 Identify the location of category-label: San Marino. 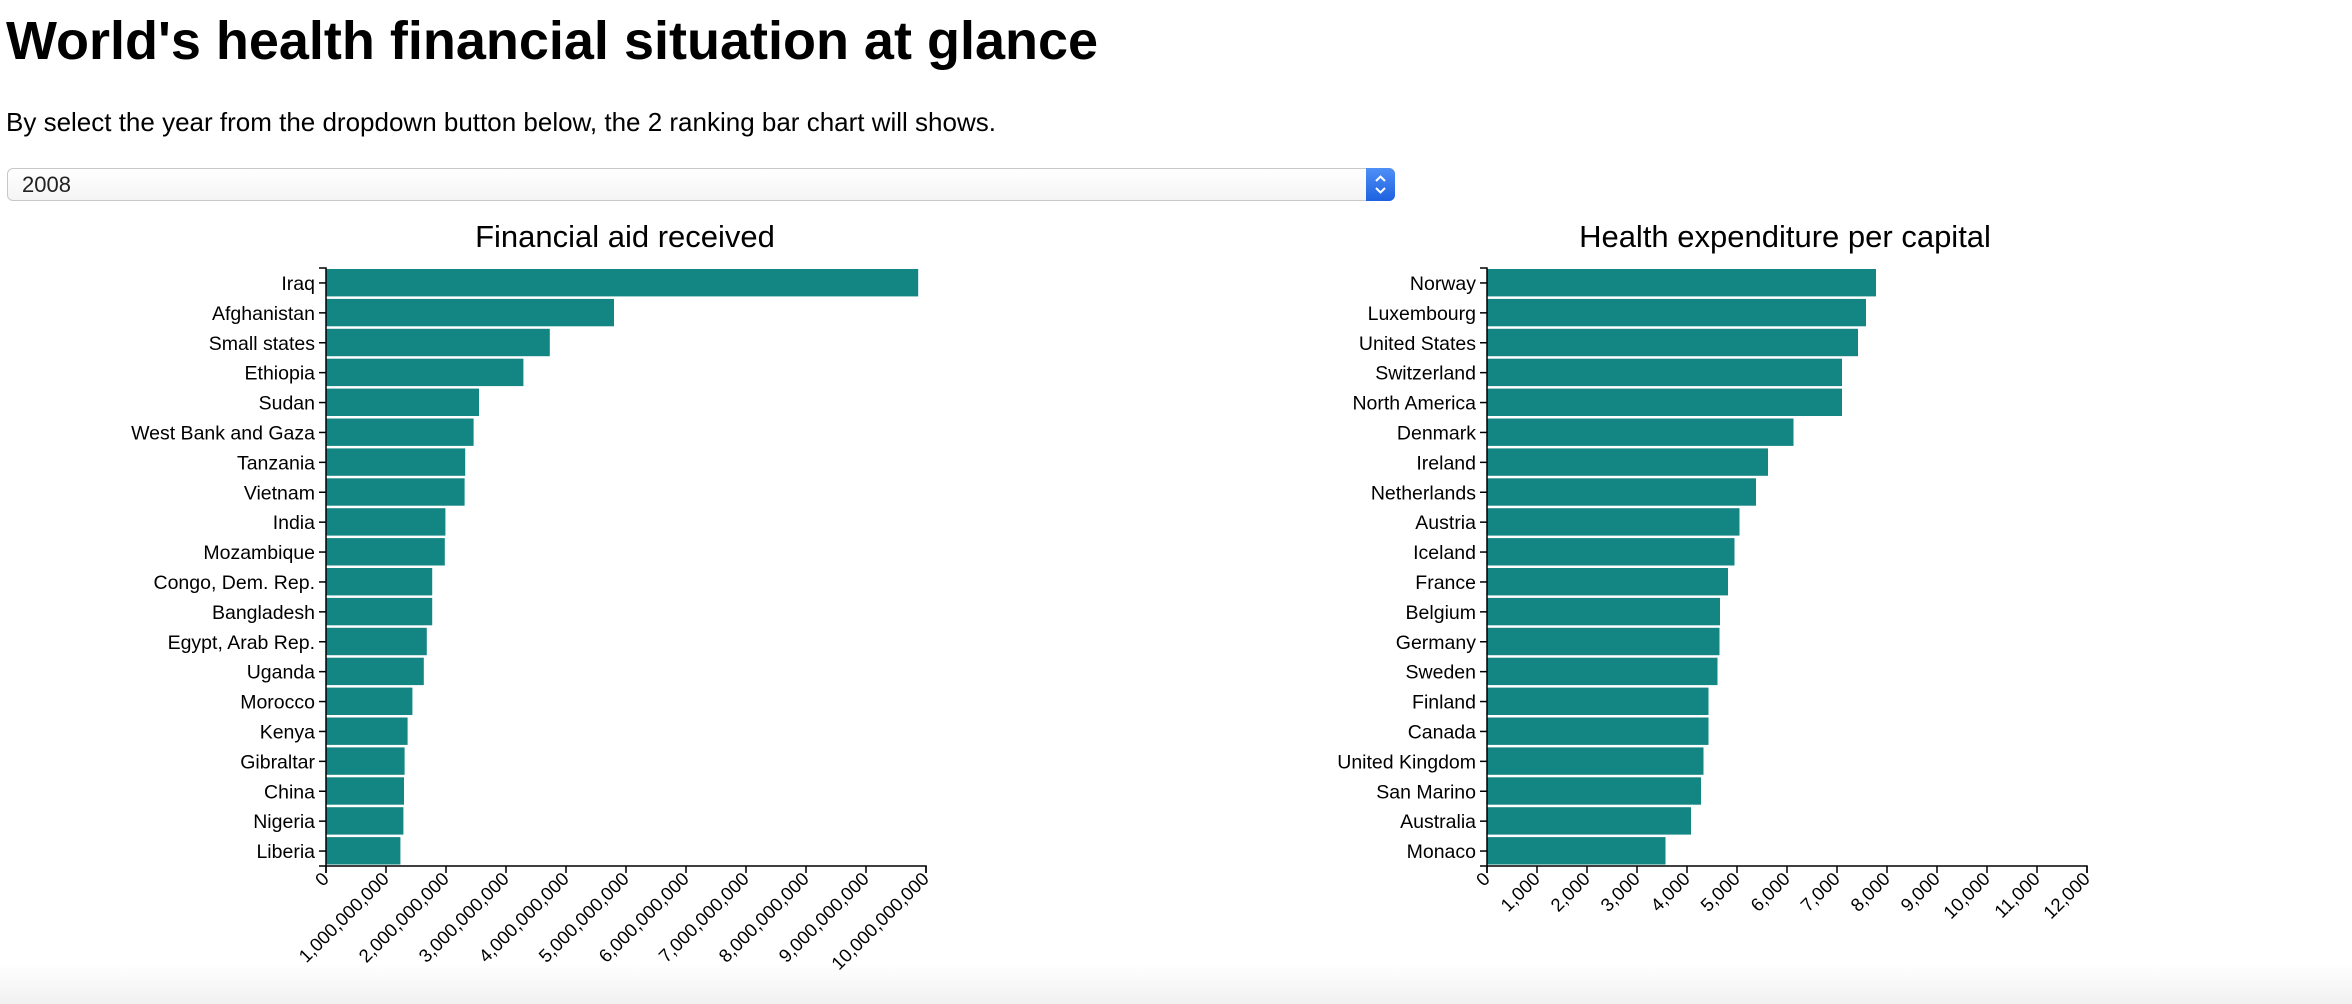
(1426, 792).